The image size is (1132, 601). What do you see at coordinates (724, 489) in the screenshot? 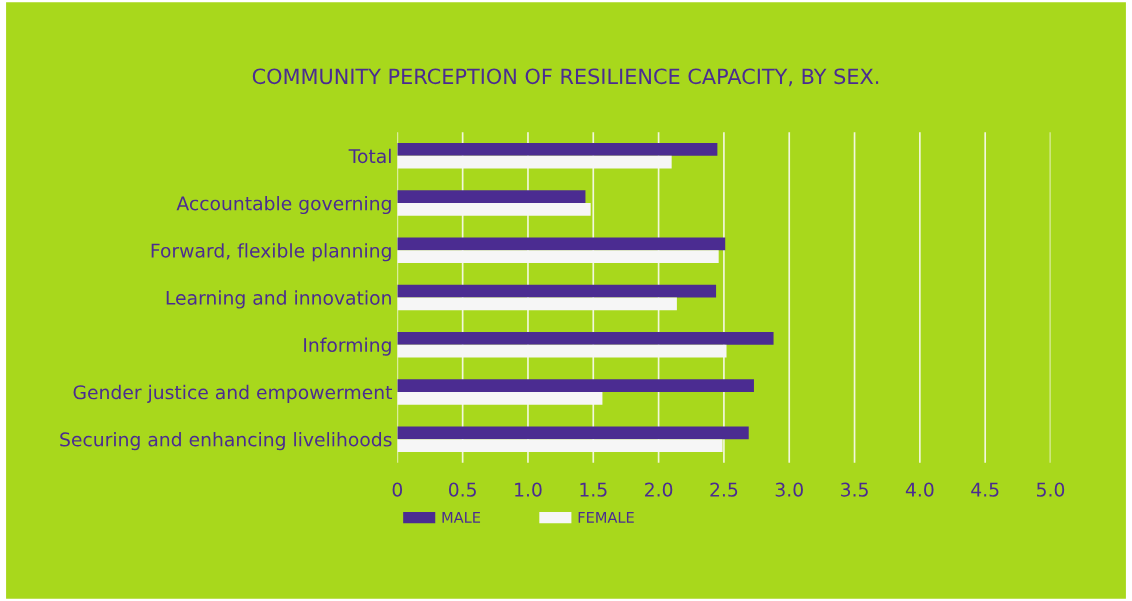
I see `x-tick-label: 2.5` at bounding box center [724, 489].